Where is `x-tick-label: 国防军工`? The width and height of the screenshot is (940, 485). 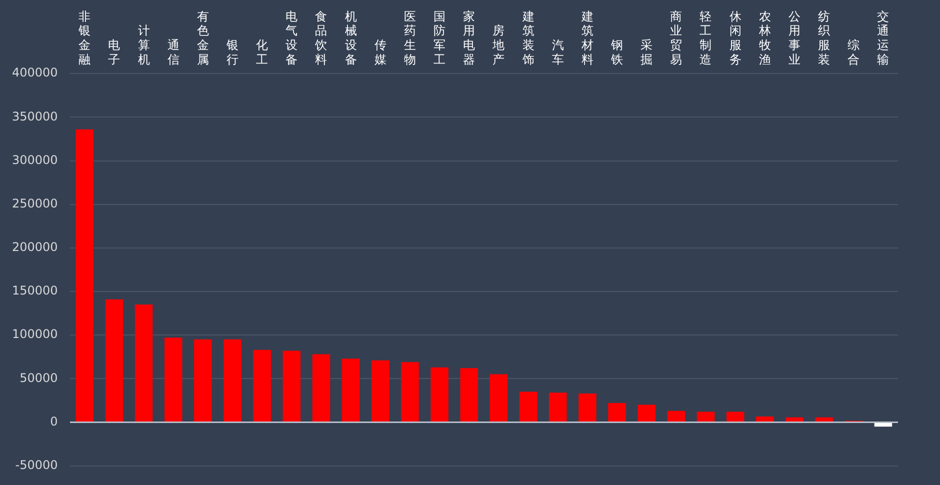
x-tick-label: 国防军工 is located at coordinates (440, 38).